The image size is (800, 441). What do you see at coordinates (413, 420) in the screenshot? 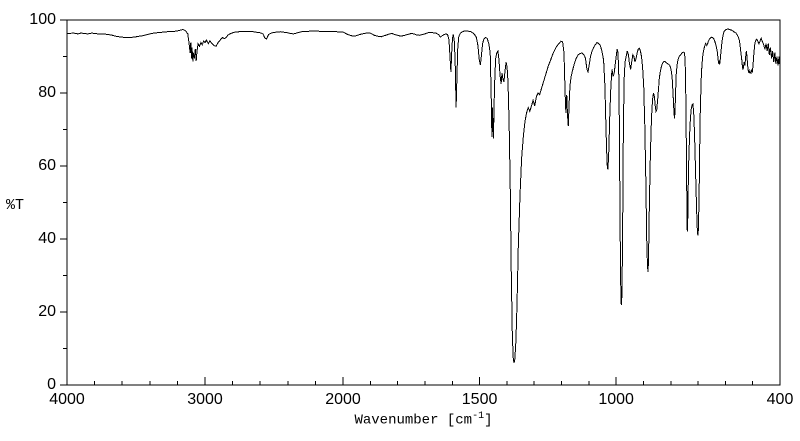
I see `x-axis-title-text: Wavenumber [cm` at bounding box center [413, 420].